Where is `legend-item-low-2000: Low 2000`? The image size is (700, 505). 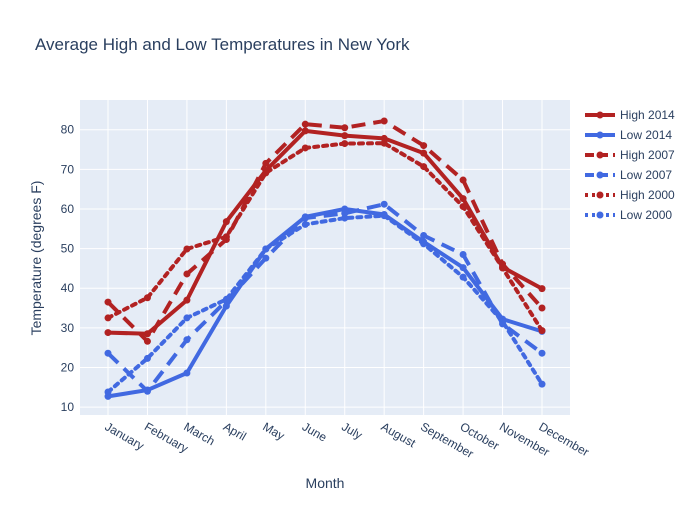 legend-item-low-2000: Low 2000 is located at coordinates (628, 215).